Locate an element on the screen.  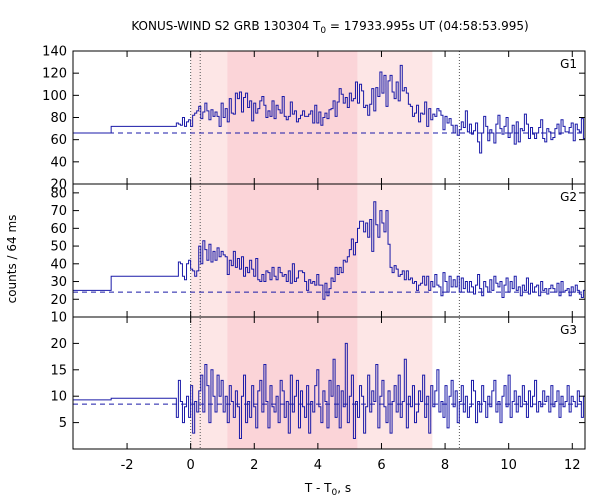
x-axis-title: T - T0, s is located at coordinates (327, 489).